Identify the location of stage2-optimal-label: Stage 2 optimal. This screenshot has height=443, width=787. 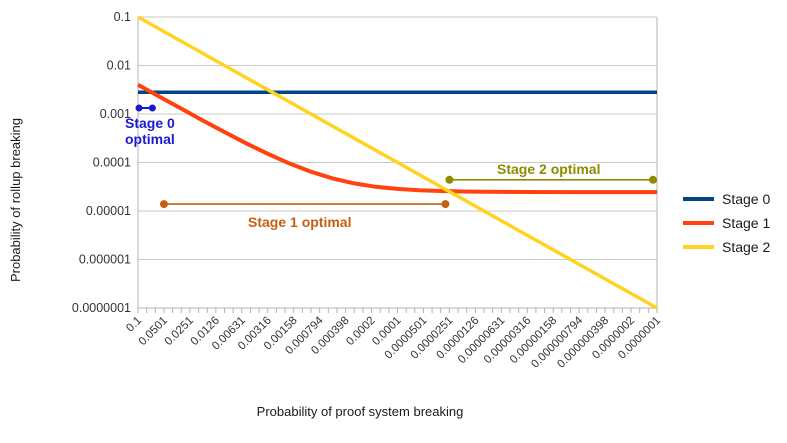
(549, 169).